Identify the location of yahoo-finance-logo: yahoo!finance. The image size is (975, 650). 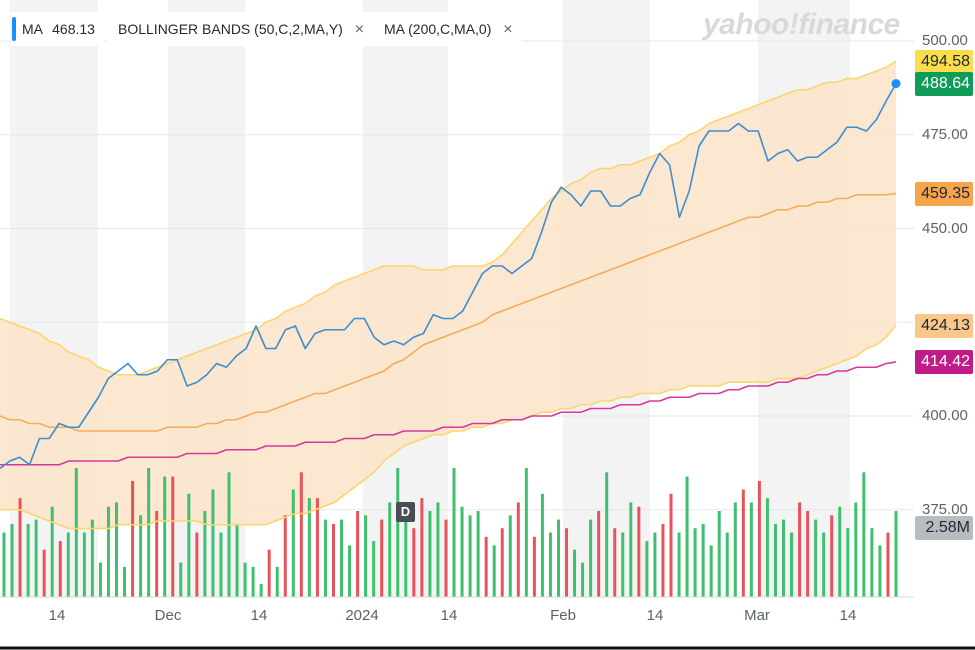
(801, 24).